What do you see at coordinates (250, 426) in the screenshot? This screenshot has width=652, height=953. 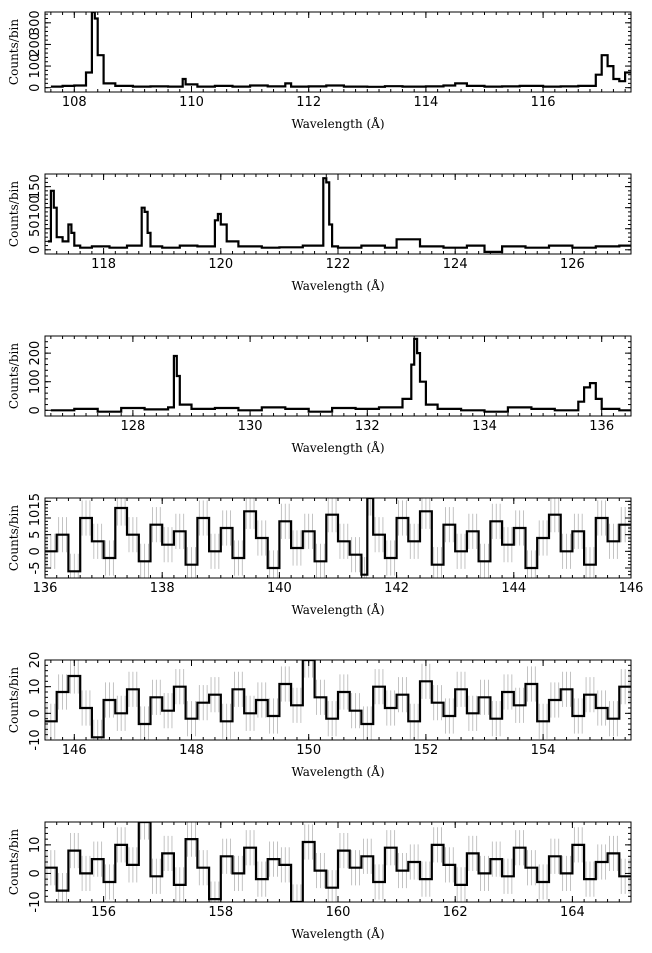 I see `x-tick-label: 130` at bounding box center [250, 426].